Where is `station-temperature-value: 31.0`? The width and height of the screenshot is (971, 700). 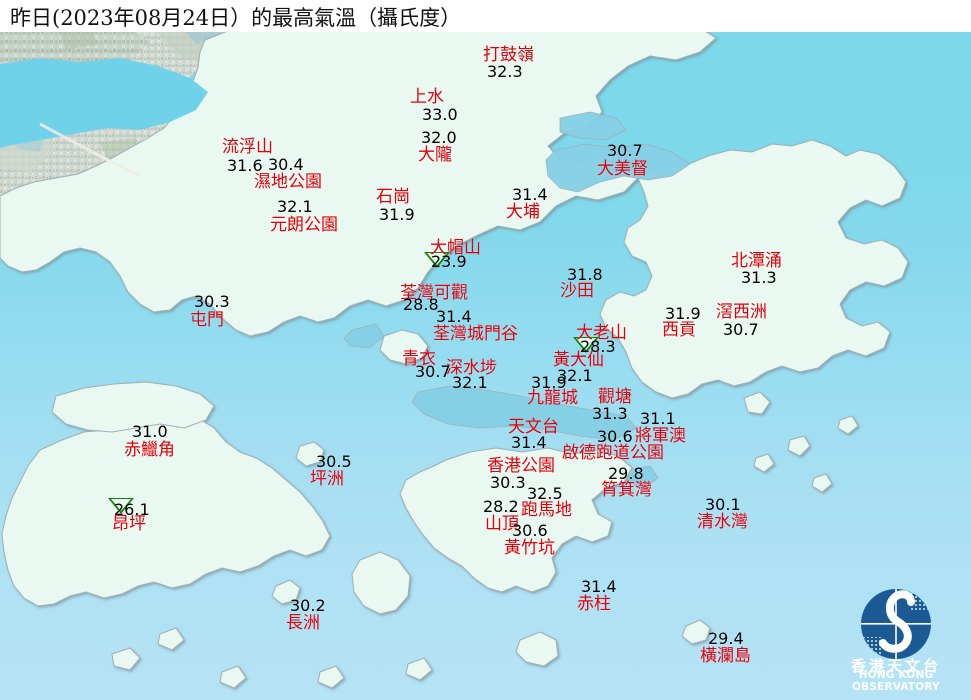 station-temperature-value: 31.0 is located at coordinates (150, 431).